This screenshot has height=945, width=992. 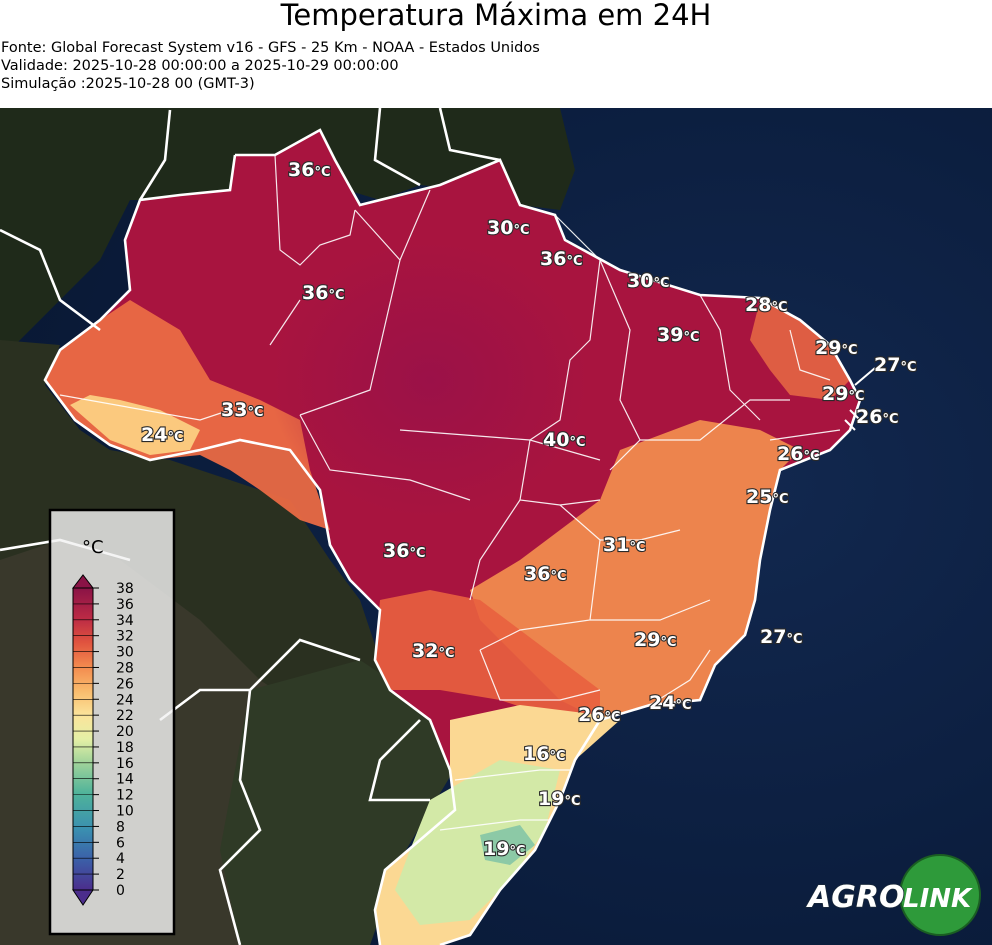 I want to click on colorbar-tick-label: 6, so click(x=120, y=843).